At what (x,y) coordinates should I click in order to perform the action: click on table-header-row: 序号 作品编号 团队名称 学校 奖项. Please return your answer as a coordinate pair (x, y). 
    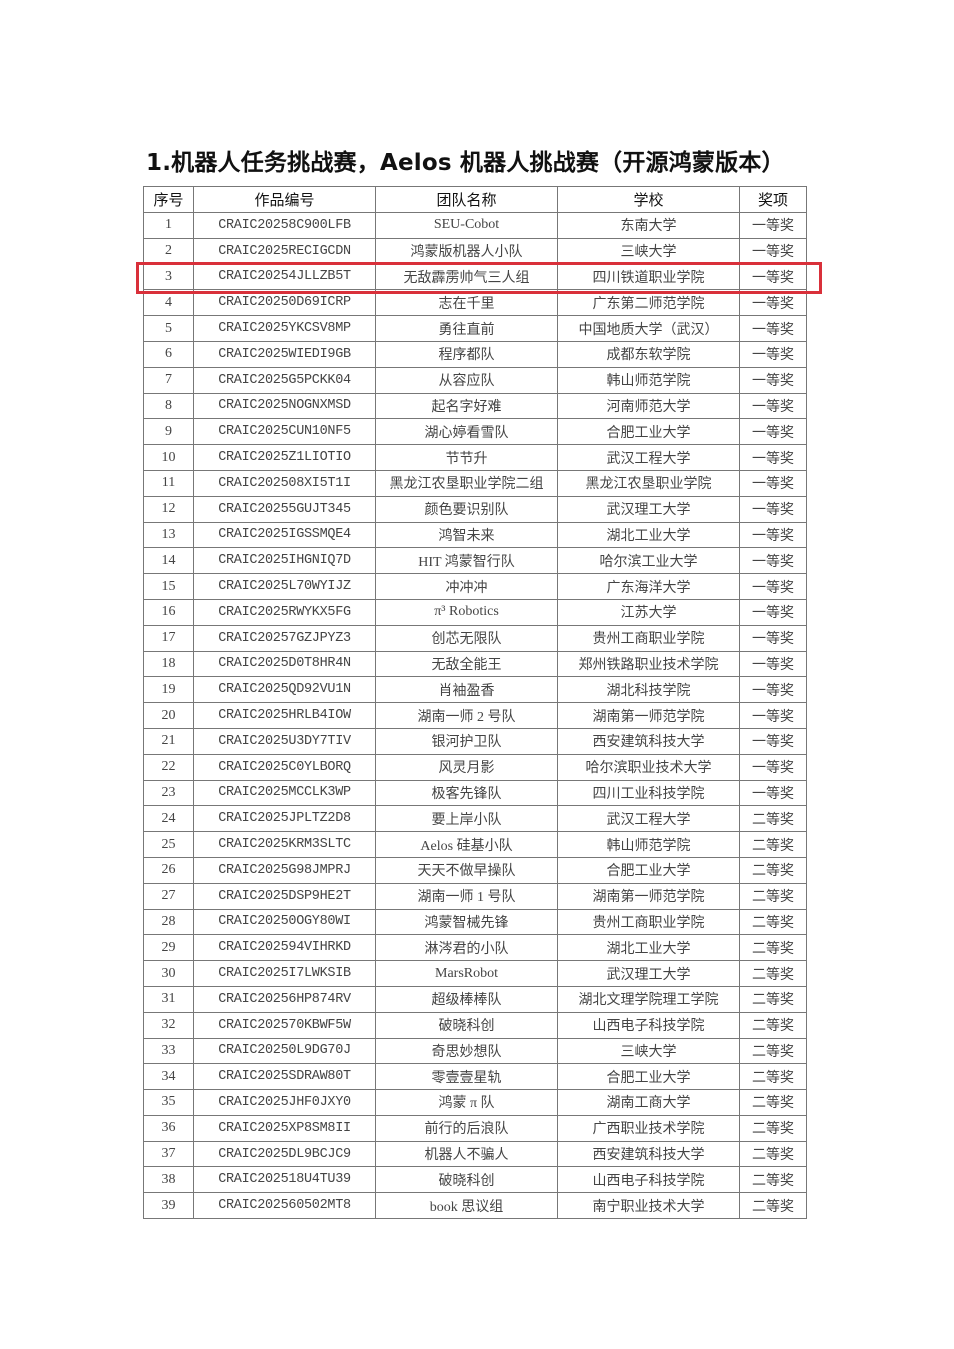
    Looking at the image, I should click on (475, 199).